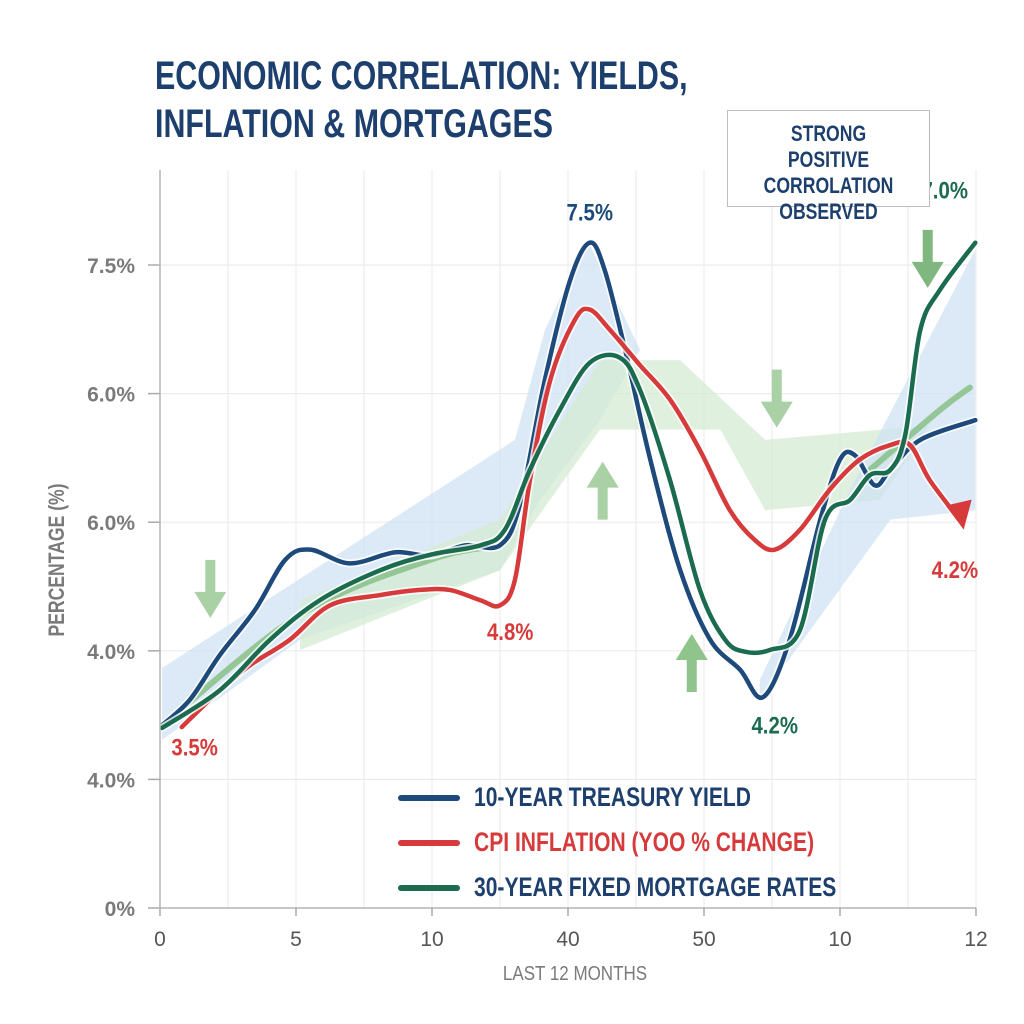 The width and height of the screenshot is (1024, 1024). What do you see at coordinates (120, 909) in the screenshot?
I see `y-tick-label: 0%` at bounding box center [120, 909].